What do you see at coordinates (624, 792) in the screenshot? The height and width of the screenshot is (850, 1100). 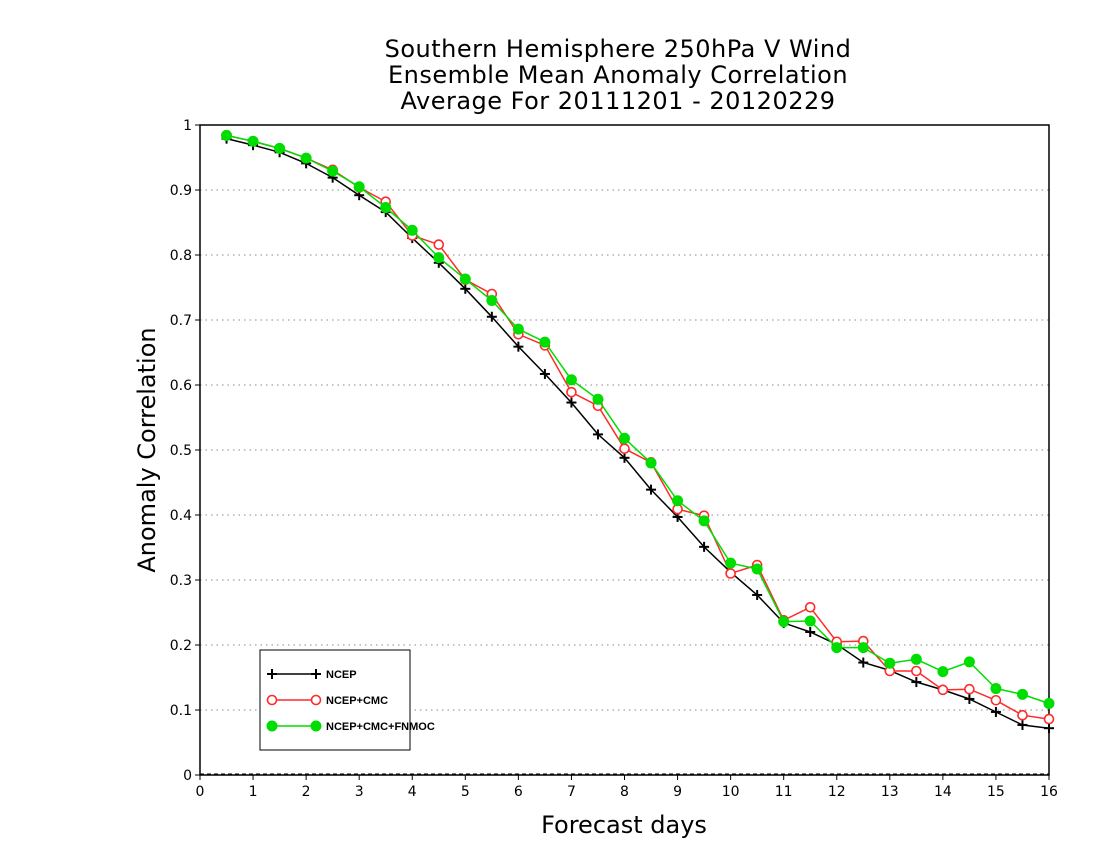 I see `x-tick-label: 8` at bounding box center [624, 792].